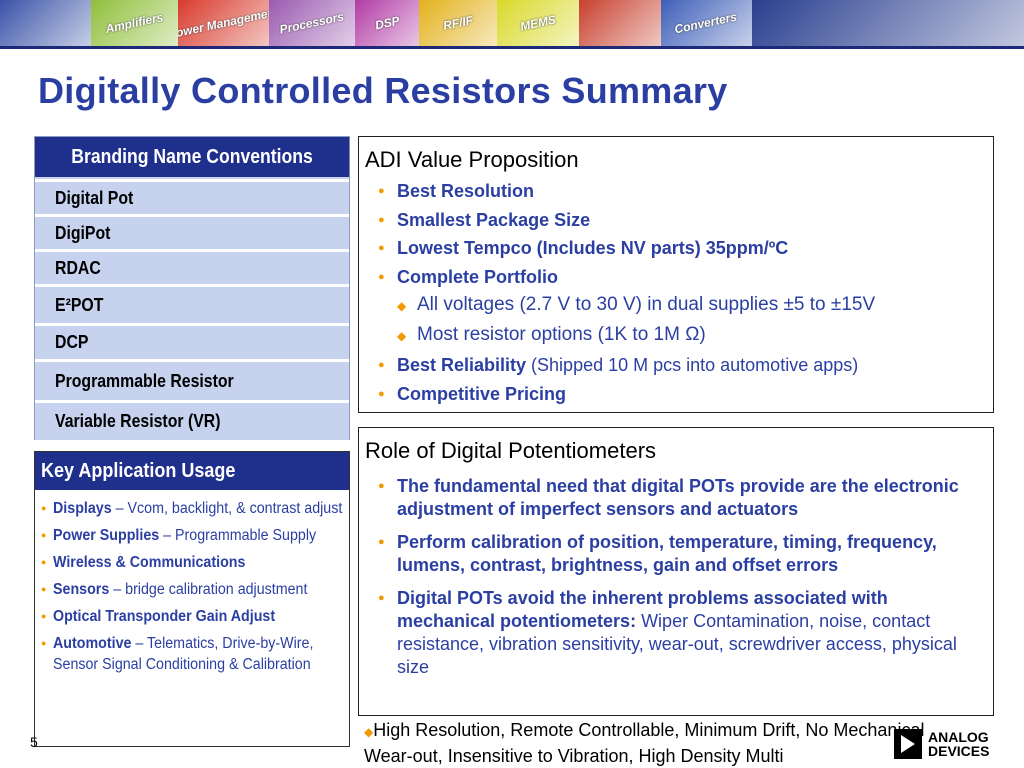 The width and height of the screenshot is (1024, 768). Describe the element at coordinates (192, 420) in the screenshot. I see `branding-item: Variable Resistor (VR)` at that location.